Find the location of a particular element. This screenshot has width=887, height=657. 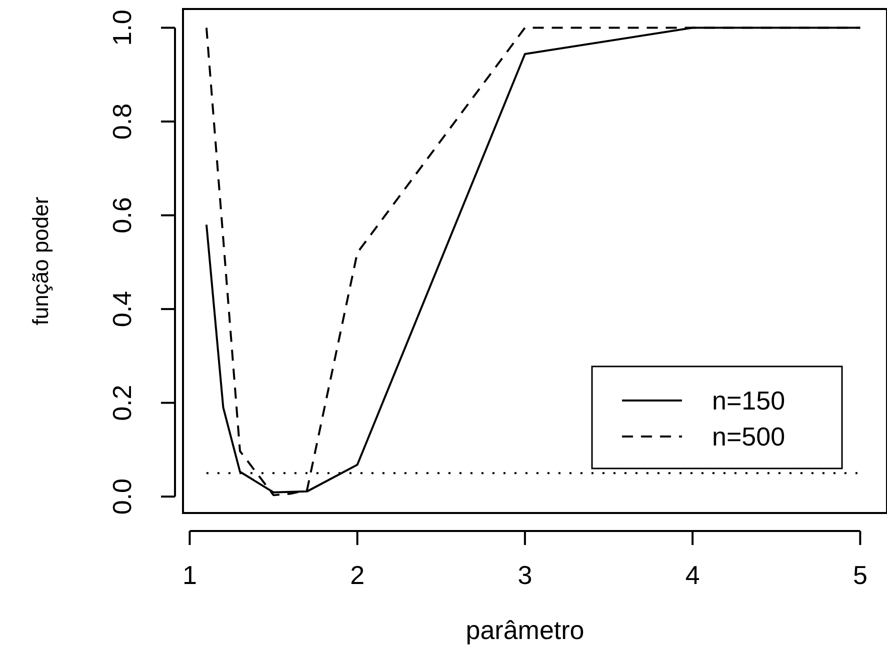

y-tick-label: 0.0 is located at coordinates (122, 496).